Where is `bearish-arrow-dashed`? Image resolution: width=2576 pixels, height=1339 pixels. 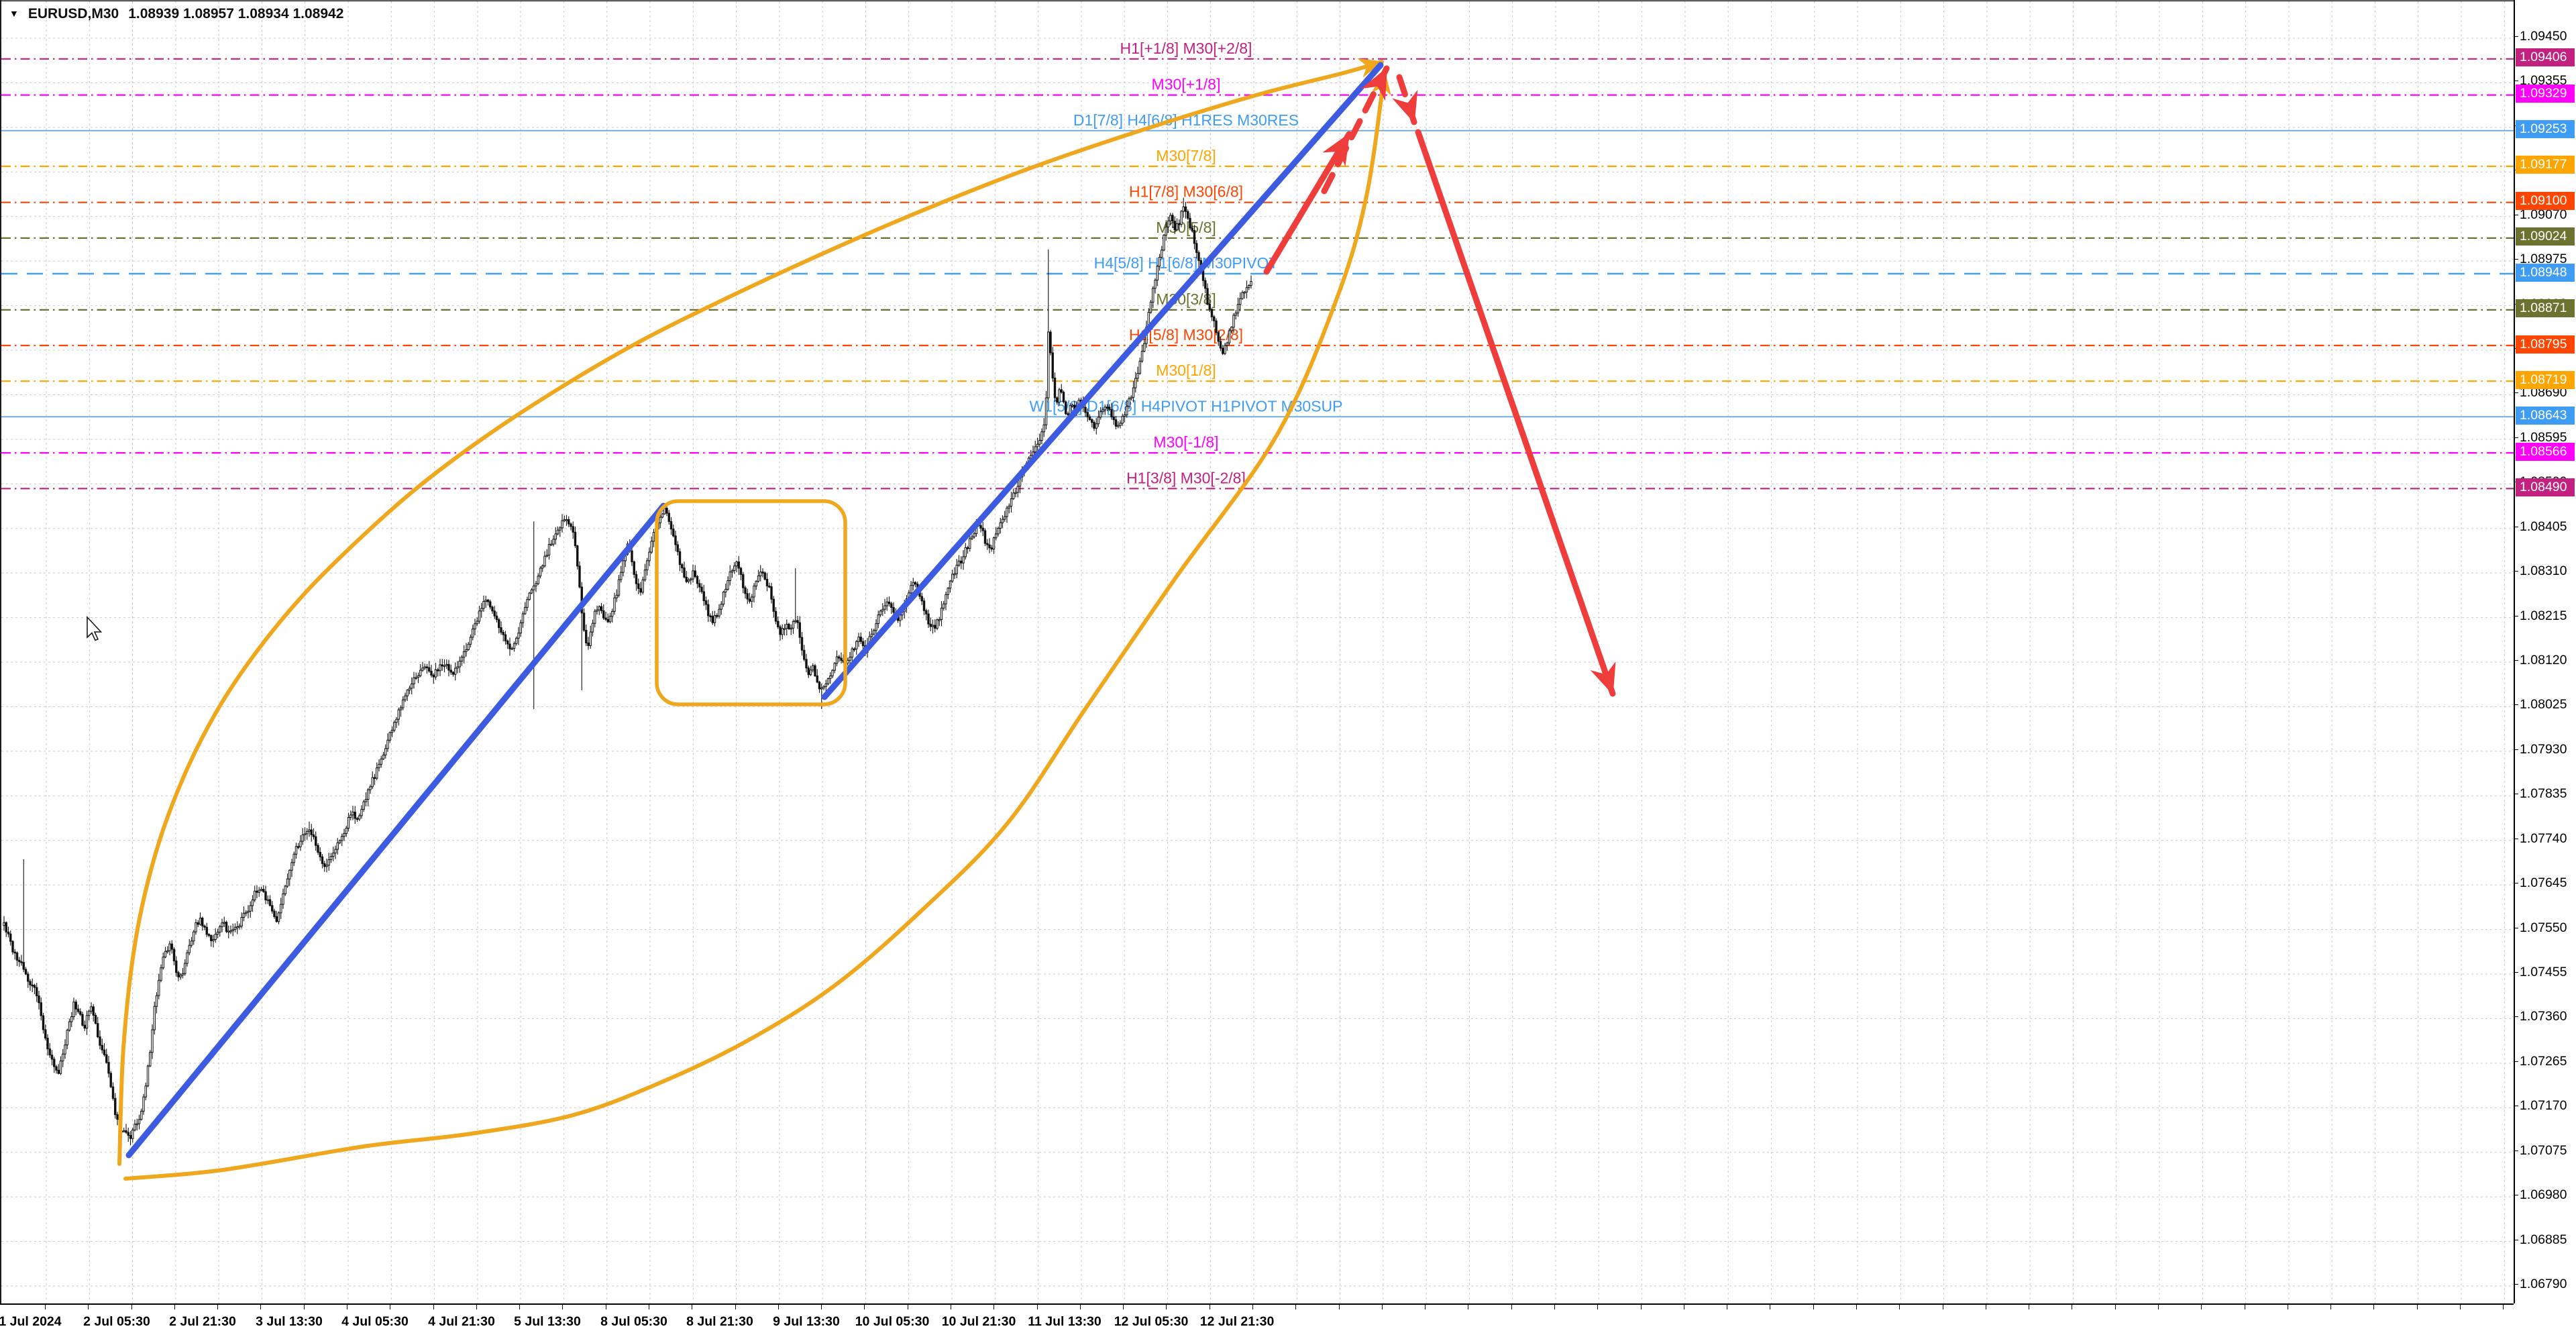
bearish-arrow-dashed is located at coordinates (1405, 99).